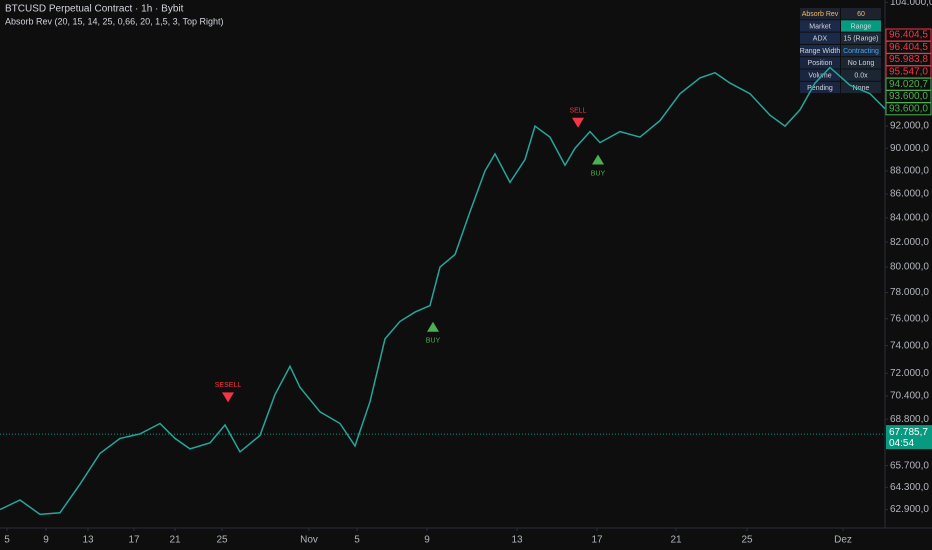  I want to click on signal-label: SELL, so click(577, 111).